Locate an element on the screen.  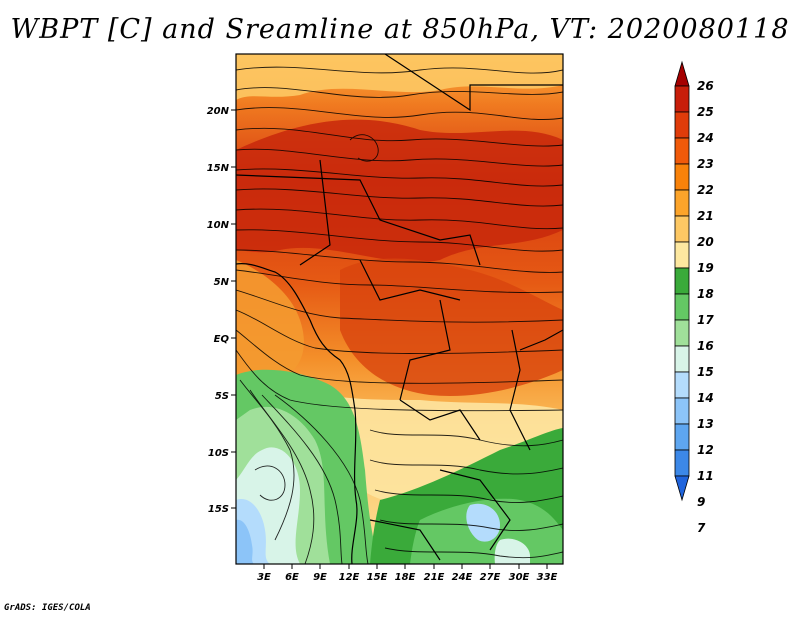
lon-label: 33E is located at coordinates (547, 577).